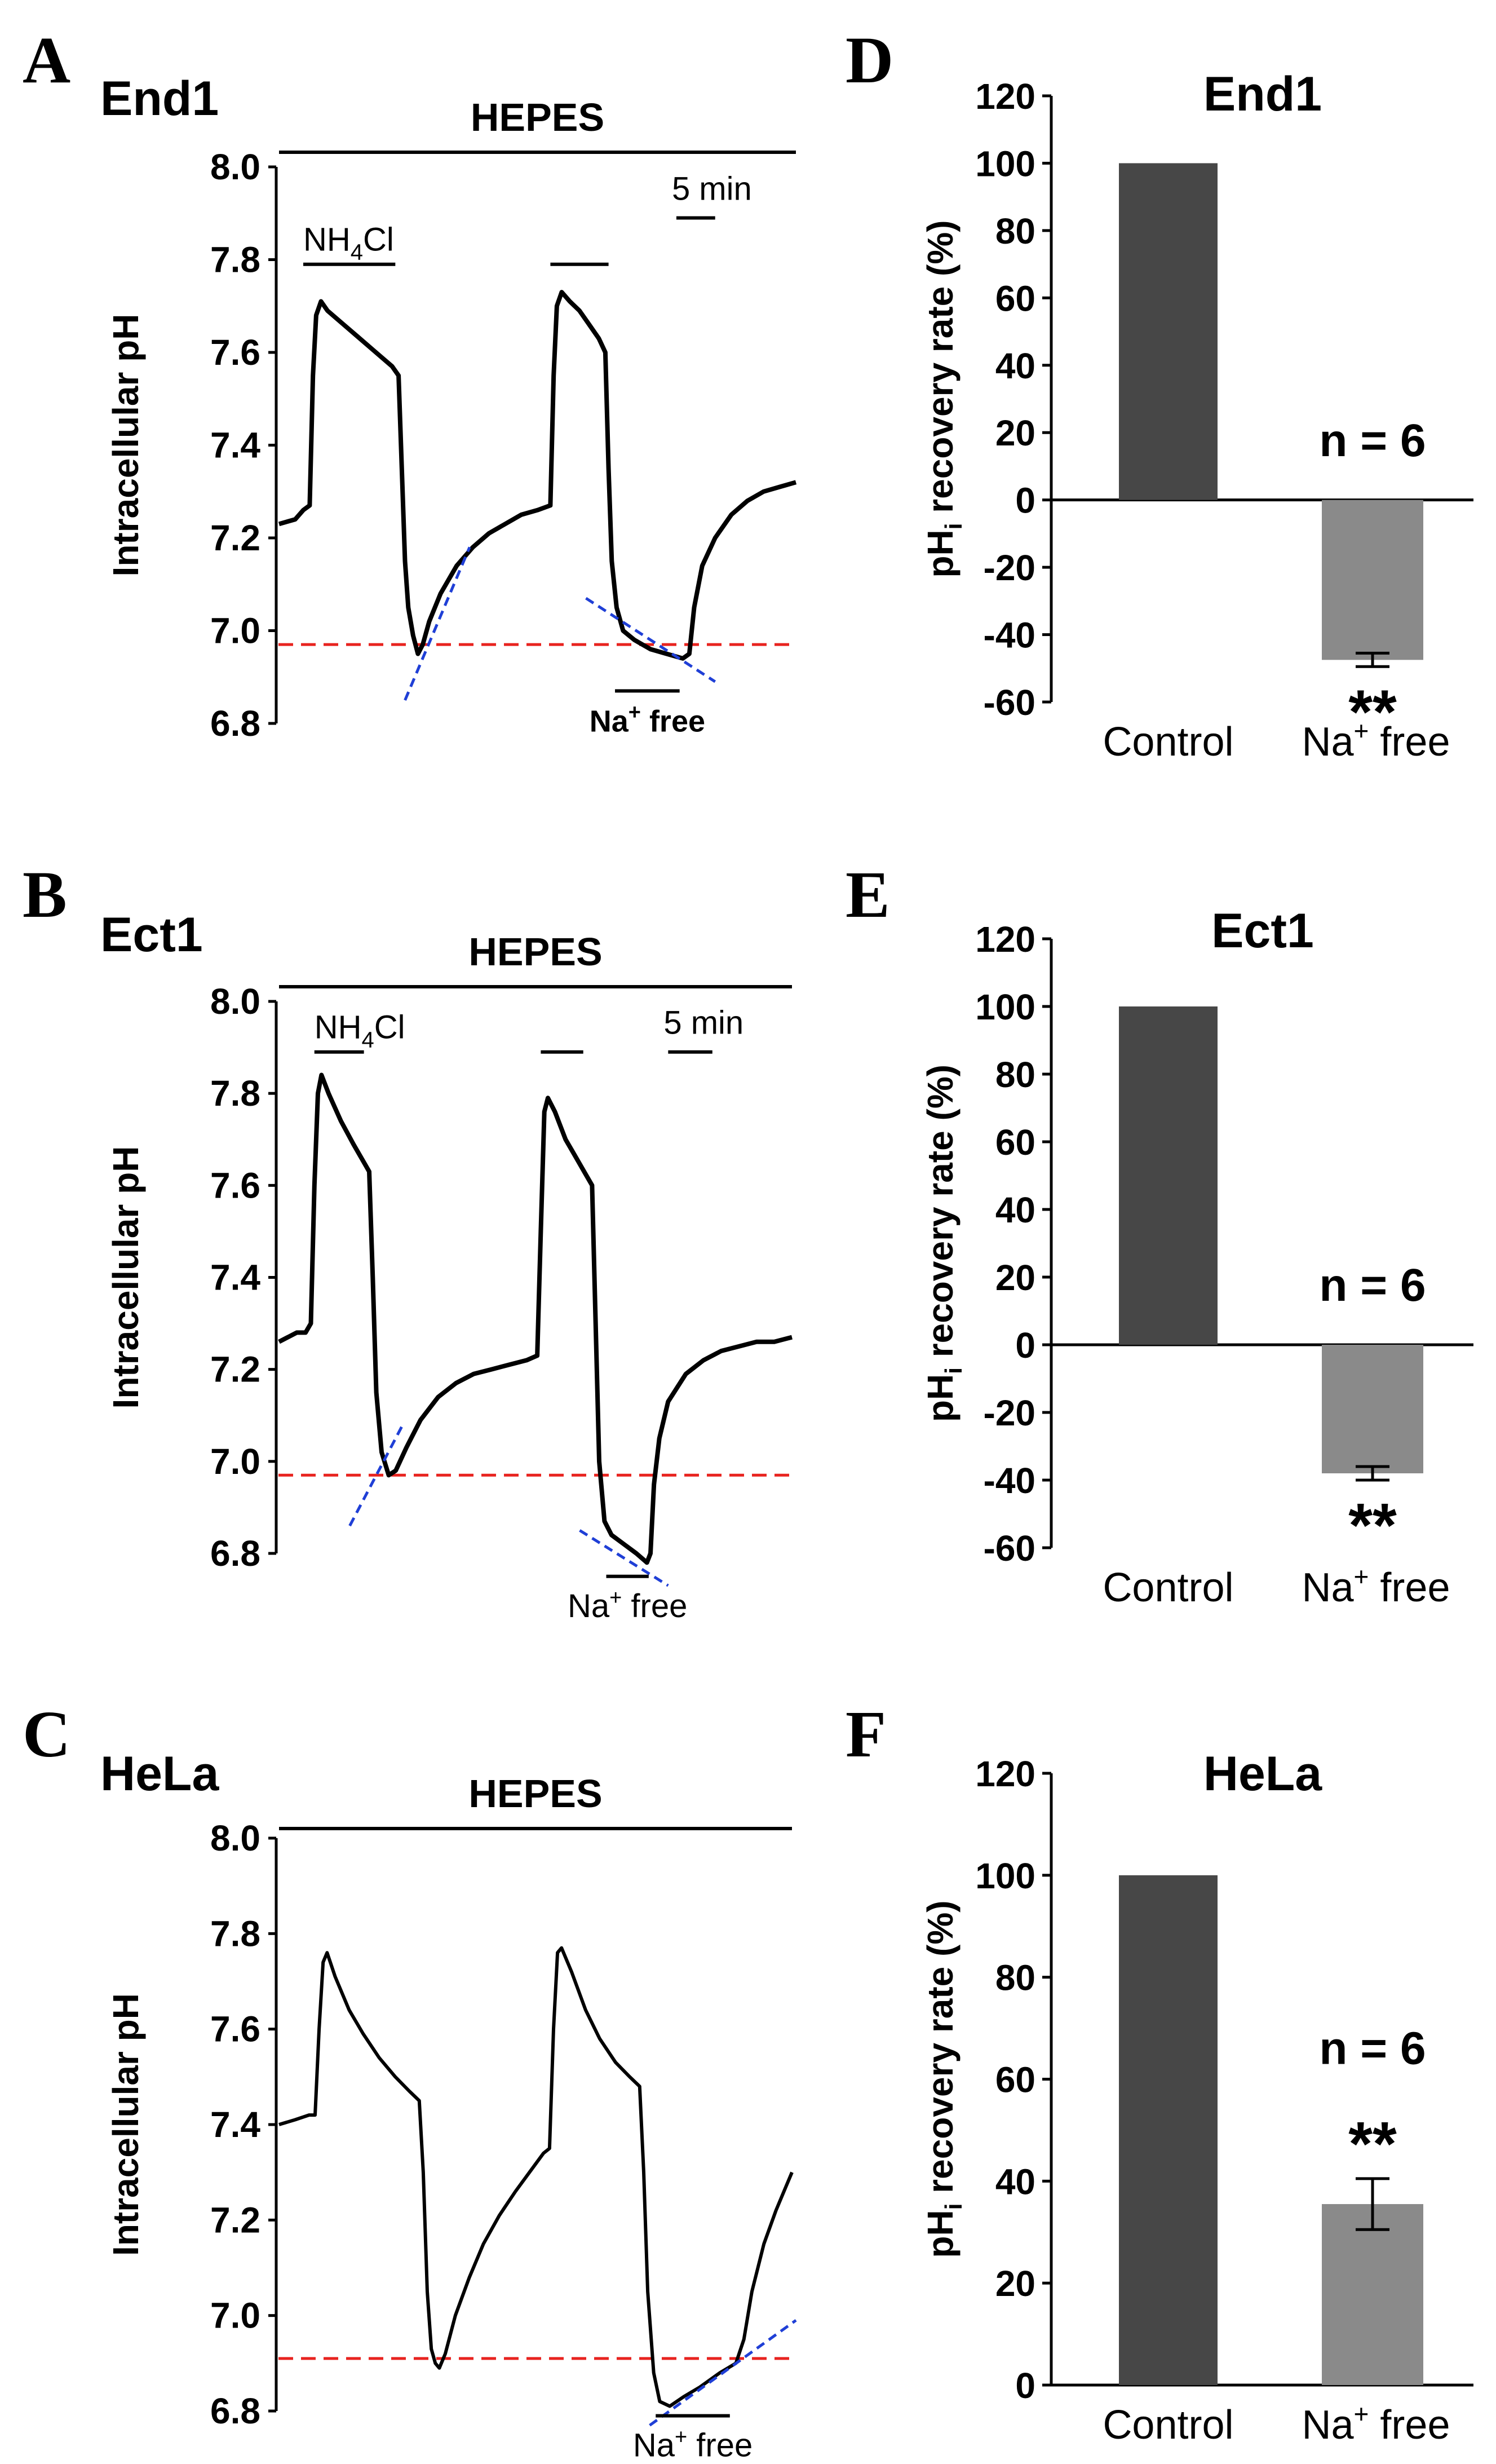 Image resolution: width=1496 pixels, height=2464 pixels. I want to click on chart-title: HeLa, so click(1263, 1774).